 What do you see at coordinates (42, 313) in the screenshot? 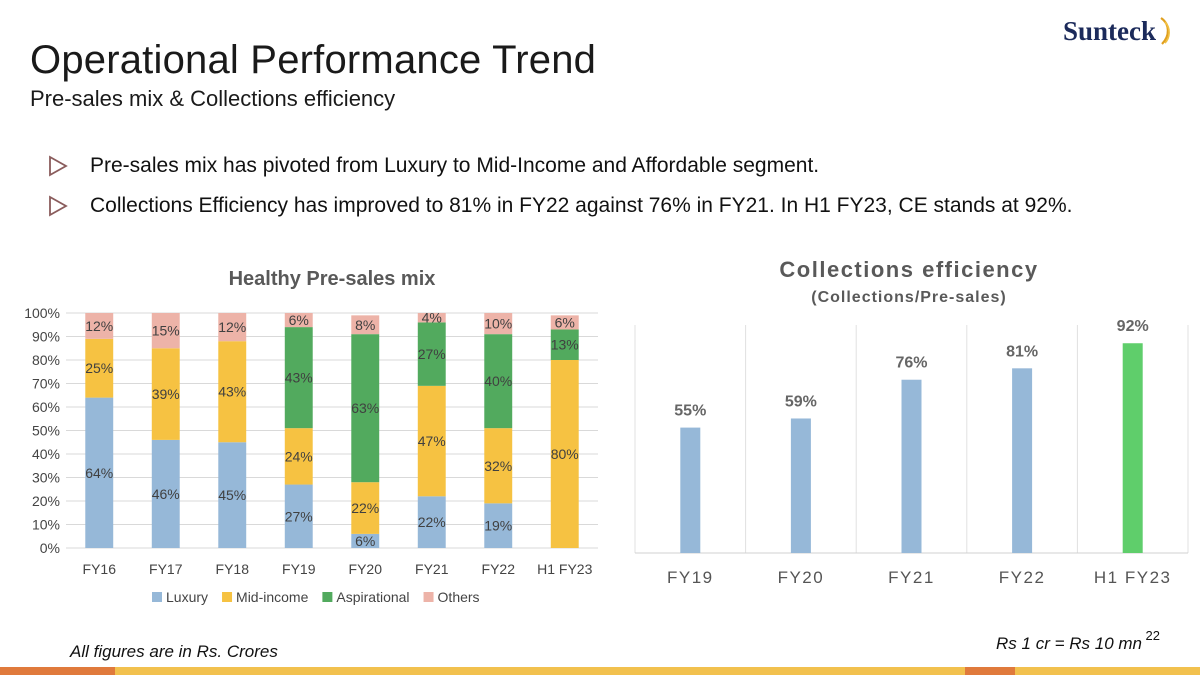
I see `y-tick-label: 100%` at bounding box center [42, 313].